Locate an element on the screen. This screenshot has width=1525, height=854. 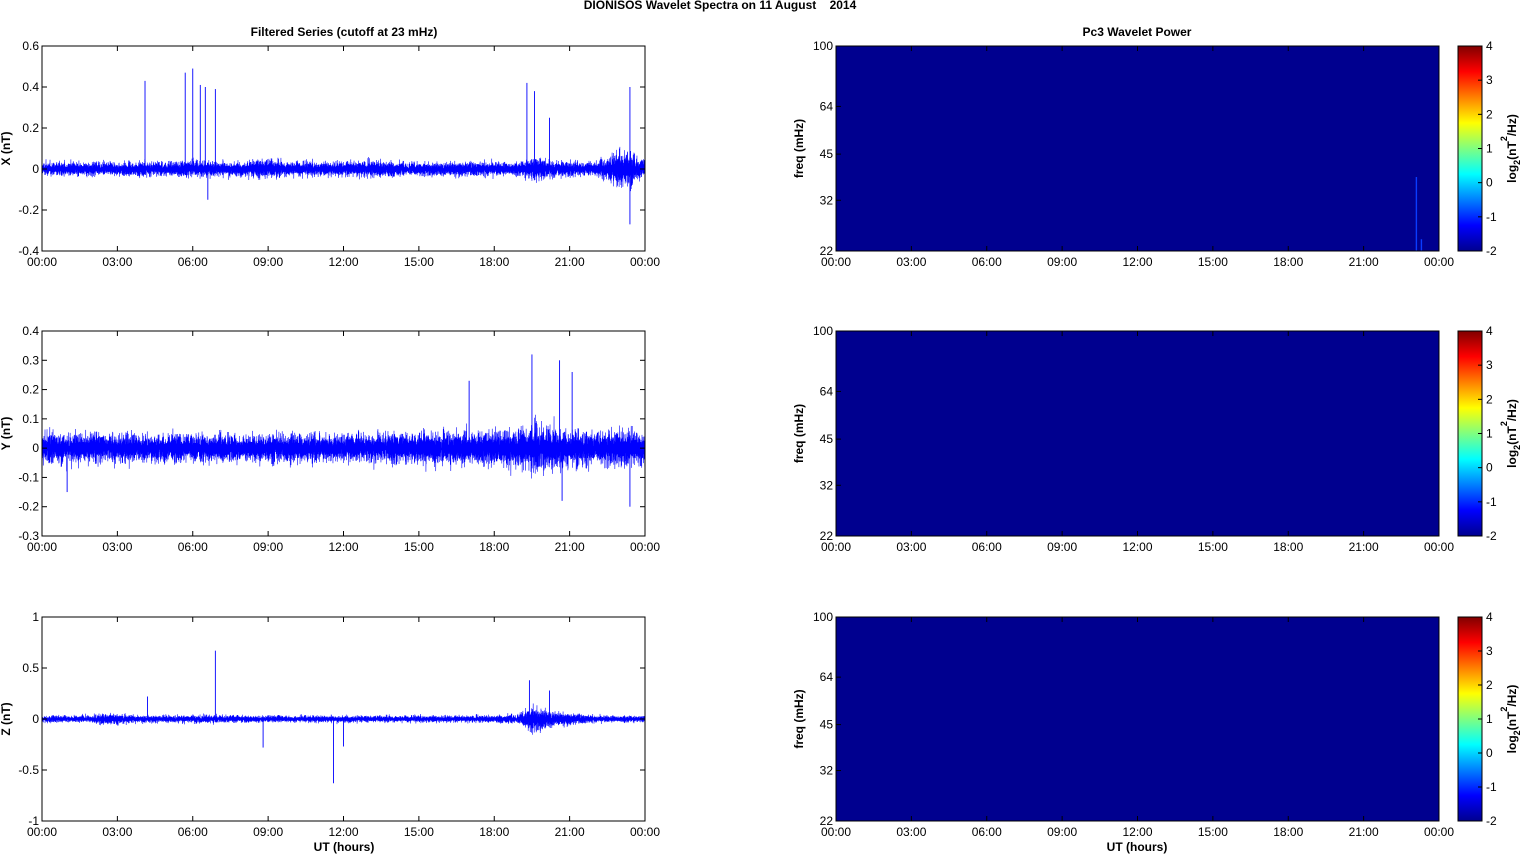
ytick-label: -1 is located at coordinates (33, 821).